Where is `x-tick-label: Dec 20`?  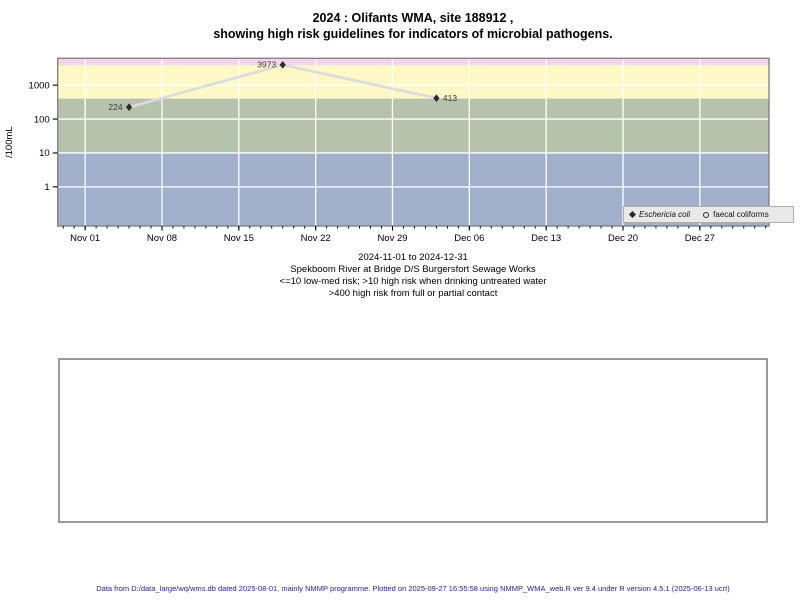 x-tick-label: Dec 20 is located at coordinates (623, 238).